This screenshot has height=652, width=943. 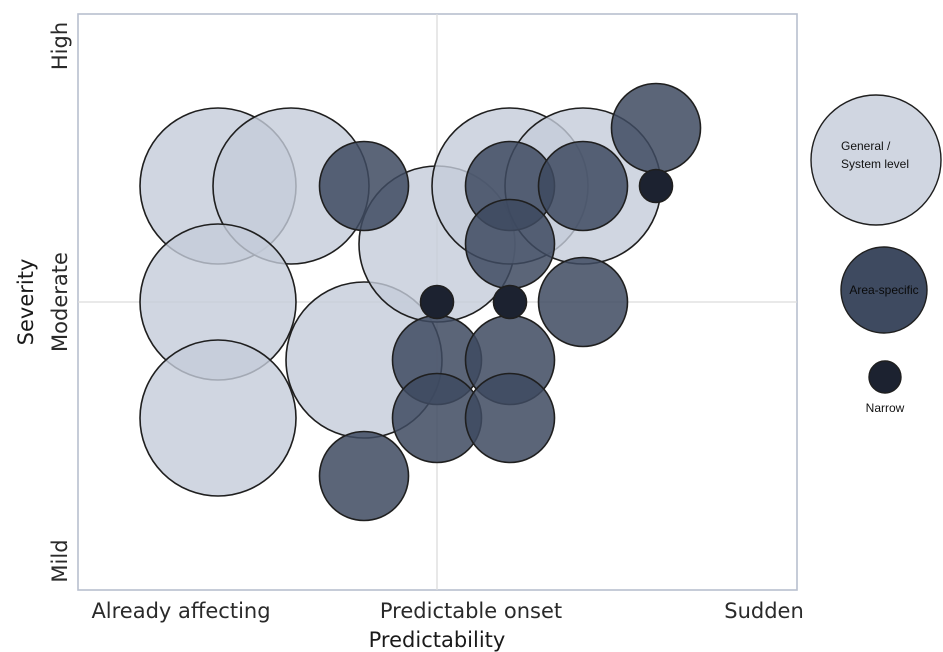 I want to click on legend-label-area: Area-specific, so click(x=883, y=290).